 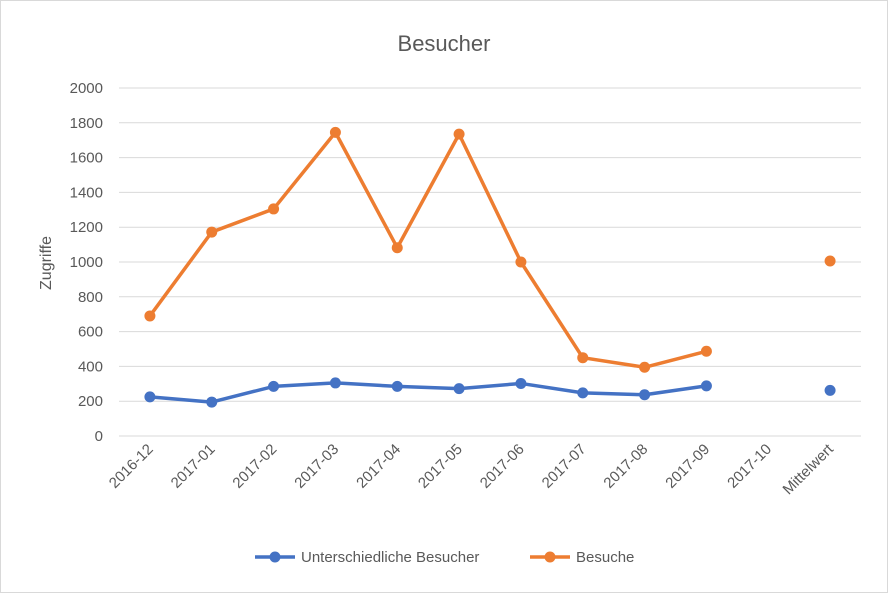 What do you see at coordinates (444, 43) in the screenshot?
I see `chart-title: Besucher` at bounding box center [444, 43].